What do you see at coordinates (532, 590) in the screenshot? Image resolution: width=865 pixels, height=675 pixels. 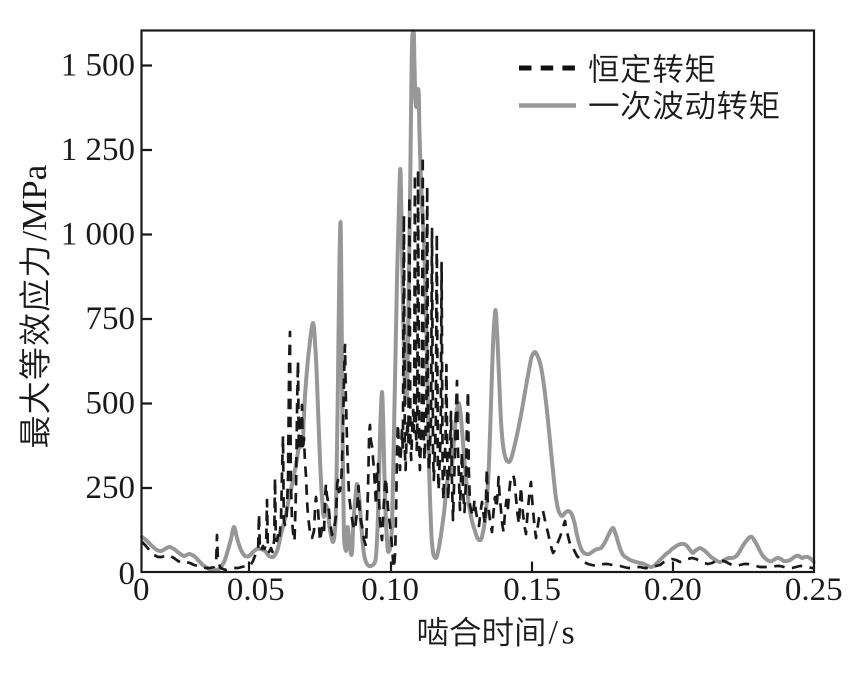 I see `svg-text: 0.15` at bounding box center [532, 590].